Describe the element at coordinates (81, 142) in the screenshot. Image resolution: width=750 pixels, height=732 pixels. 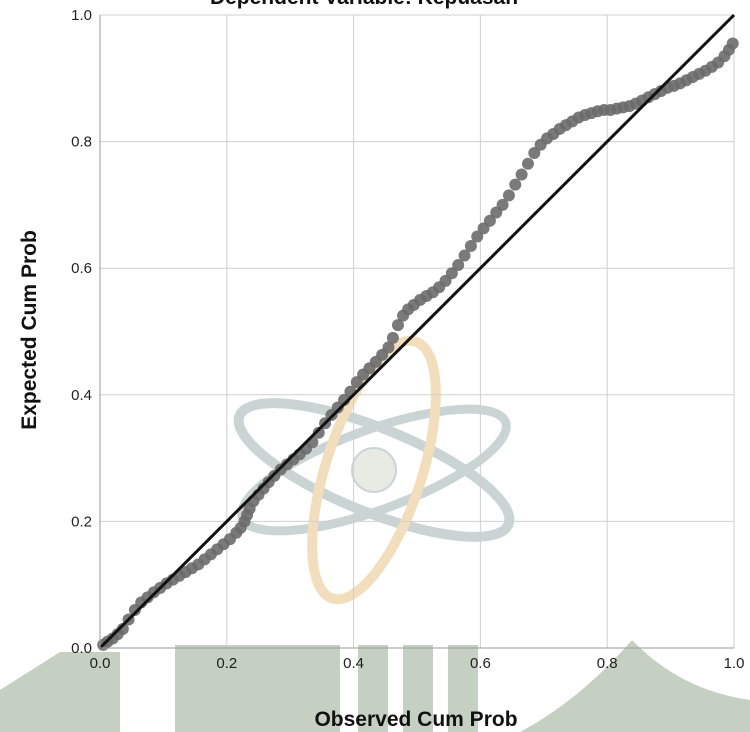
I see `y-tick-label: 0.8` at that location.